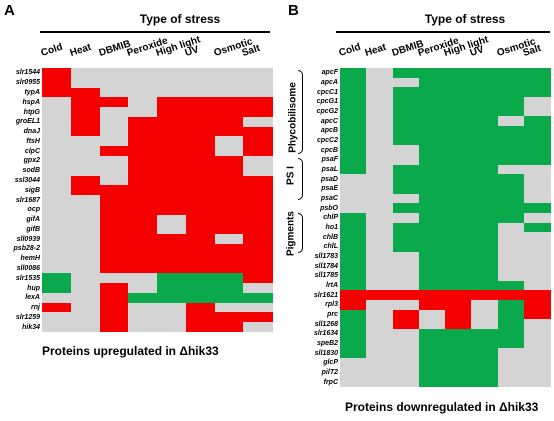  Describe the element at coordinates (31, 171) in the screenshot. I see `row-label: sodB` at that location.